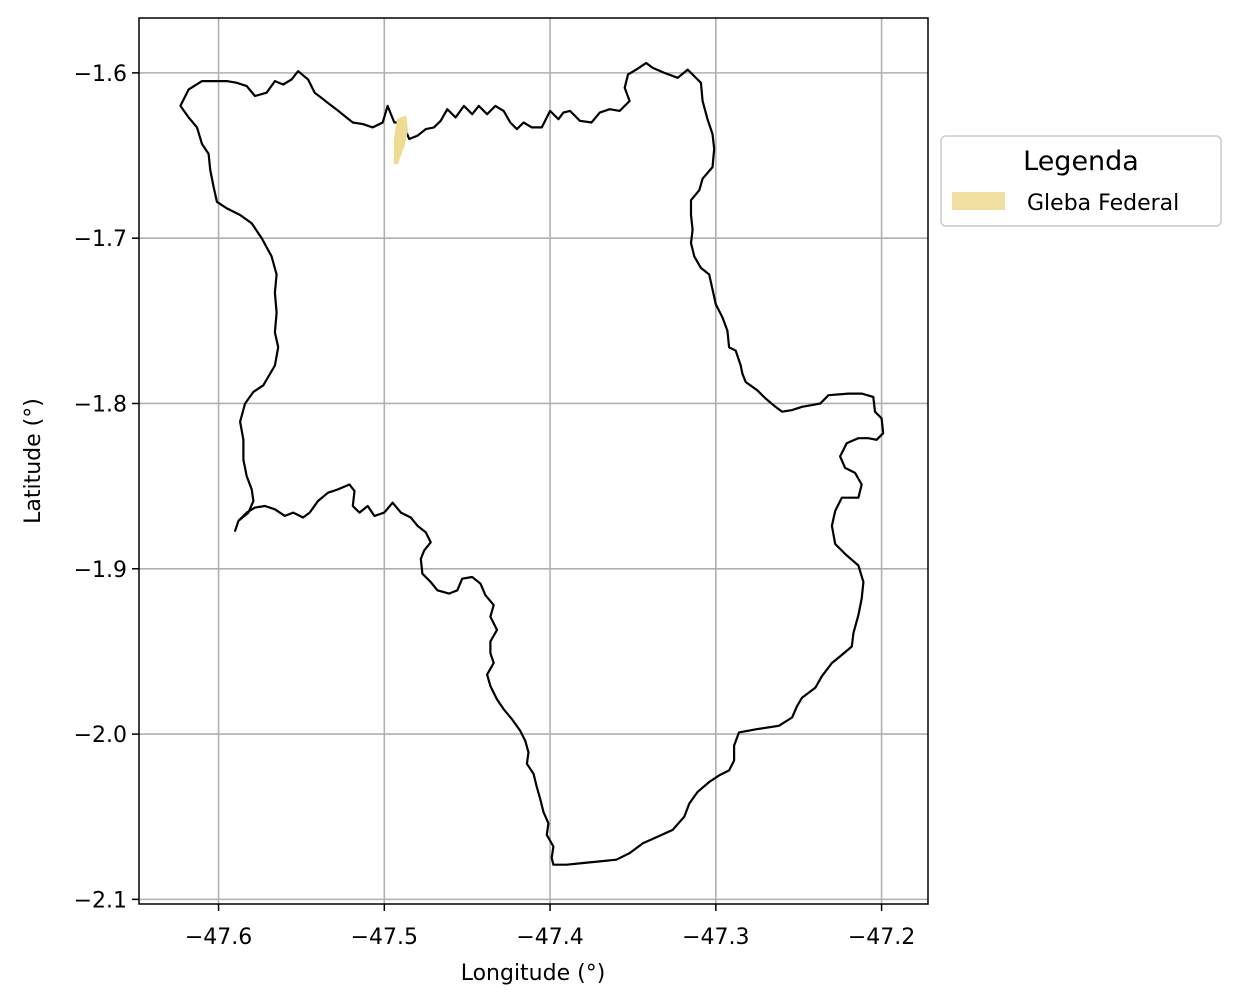  What do you see at coordinates (978, 201) in the screenshot?
I see `legend-swatch-gleba-federal` at bounding box center [978, 201].